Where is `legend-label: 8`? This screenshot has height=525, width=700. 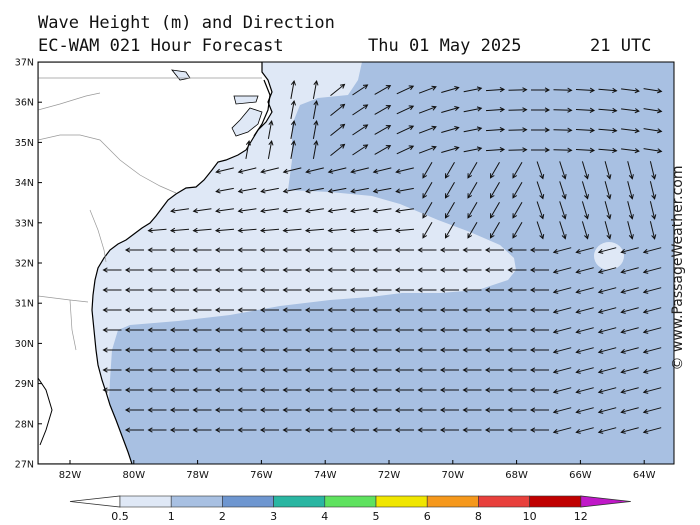 legend-label: 8 is located at coordinates (478, 516).